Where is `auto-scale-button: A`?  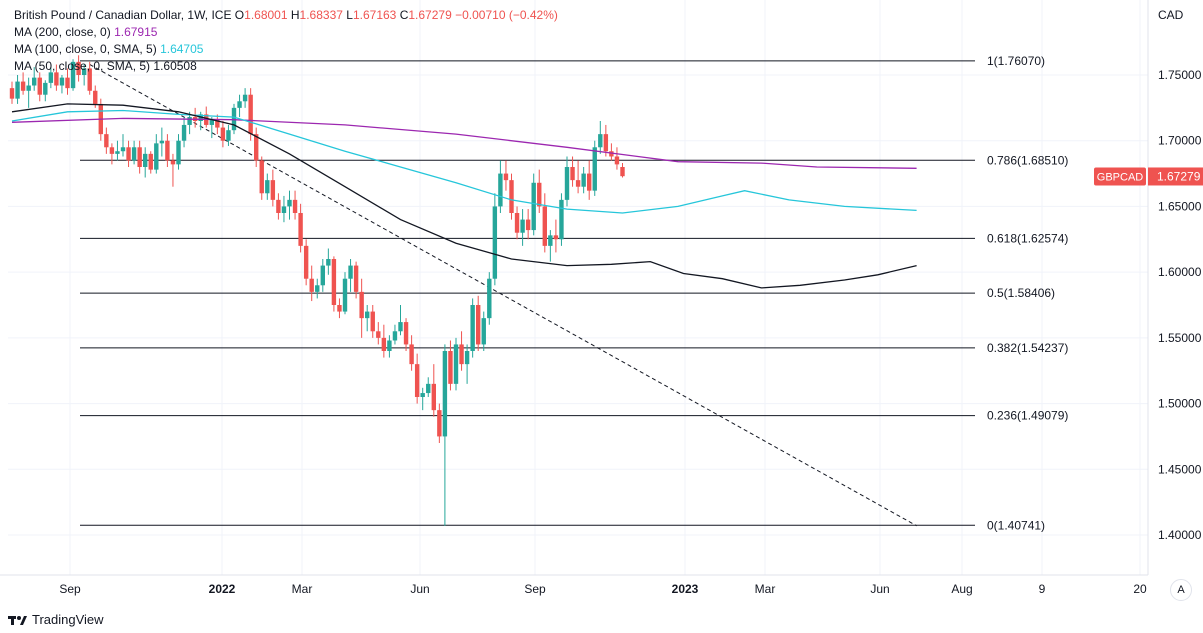 auto-scale-button: A is located at coordinates (1181, 590).